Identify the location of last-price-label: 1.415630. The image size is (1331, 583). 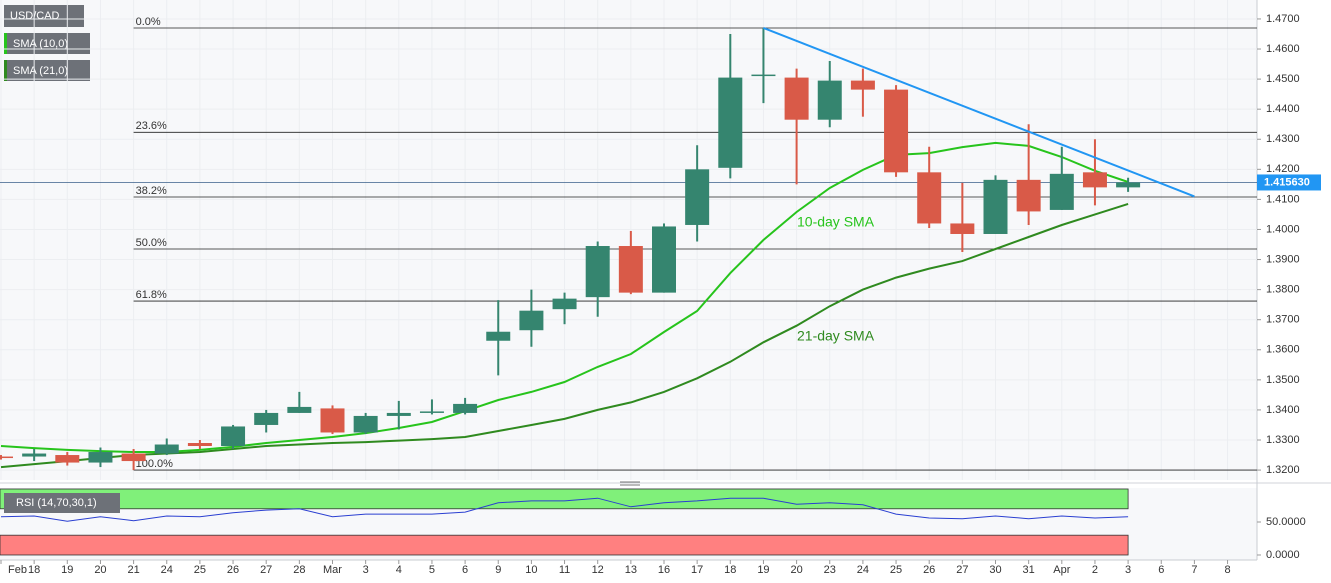
(1287, 182).